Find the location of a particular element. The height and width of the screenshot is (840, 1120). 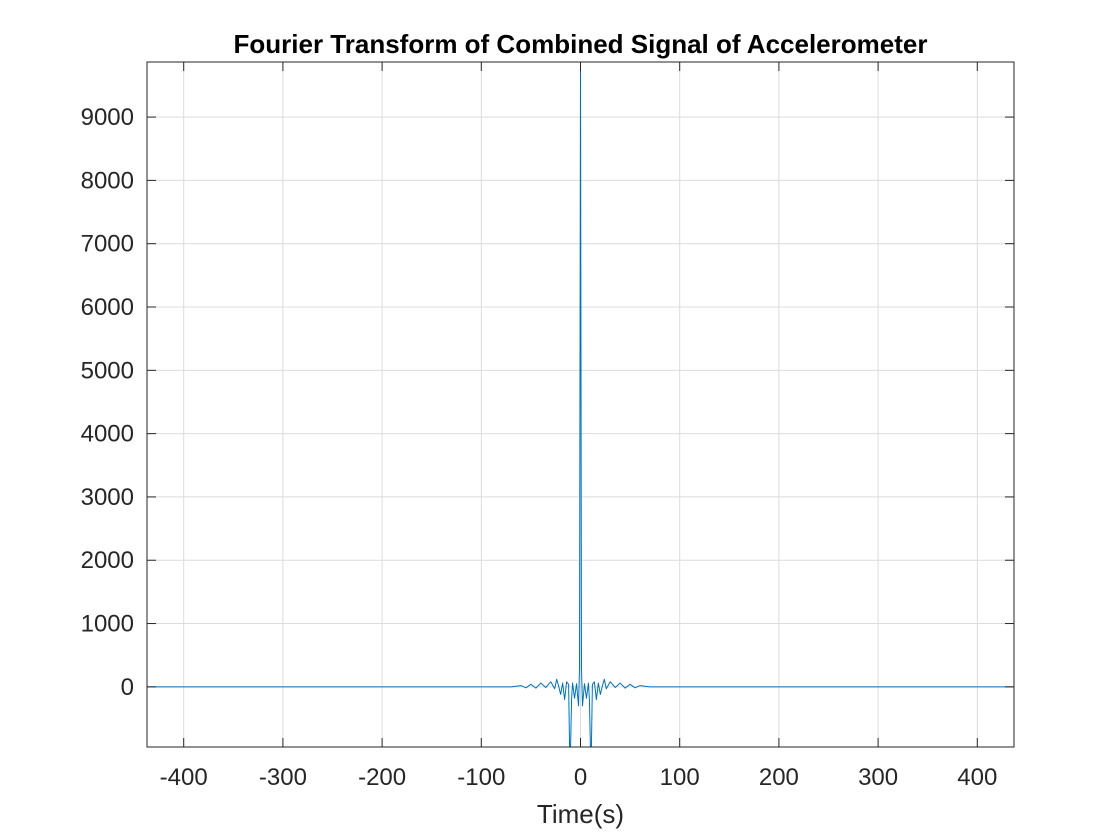

y-tick-label: 1000 is located at coordinates (107, 624).